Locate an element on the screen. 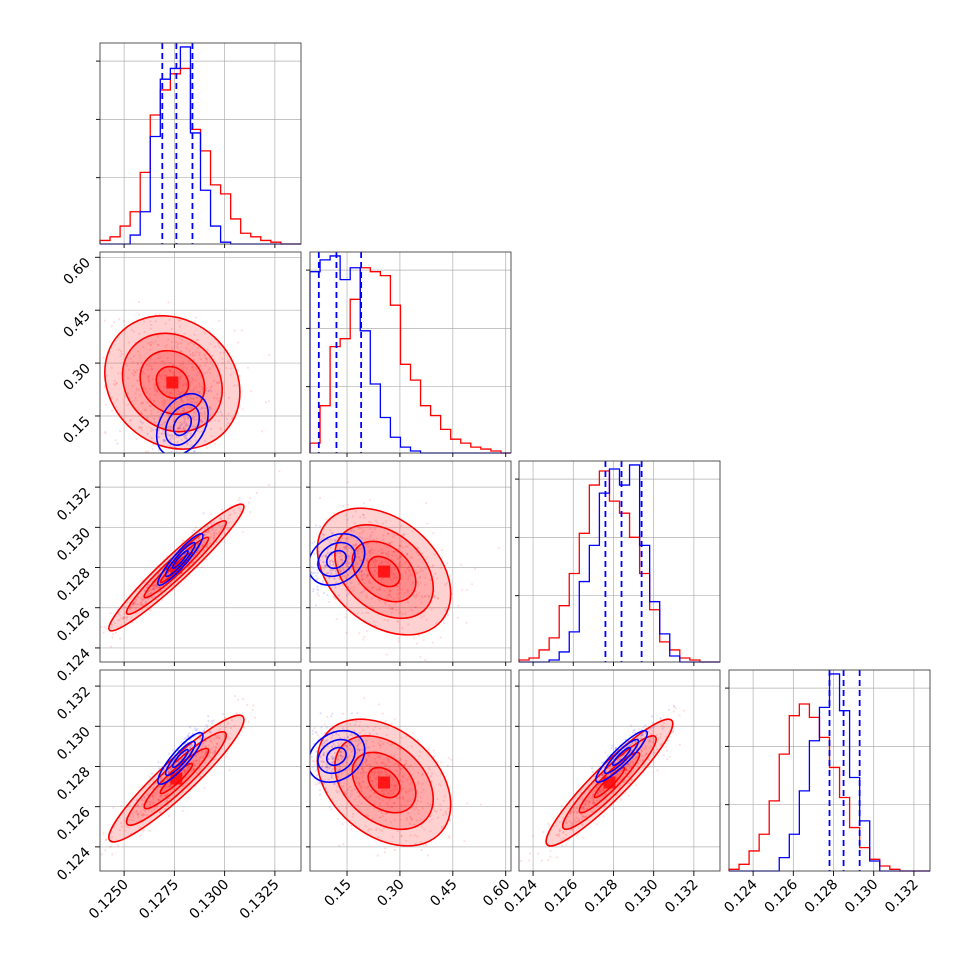  ytick-label-1-2: 0.45 is located at coordinates (76, 324).